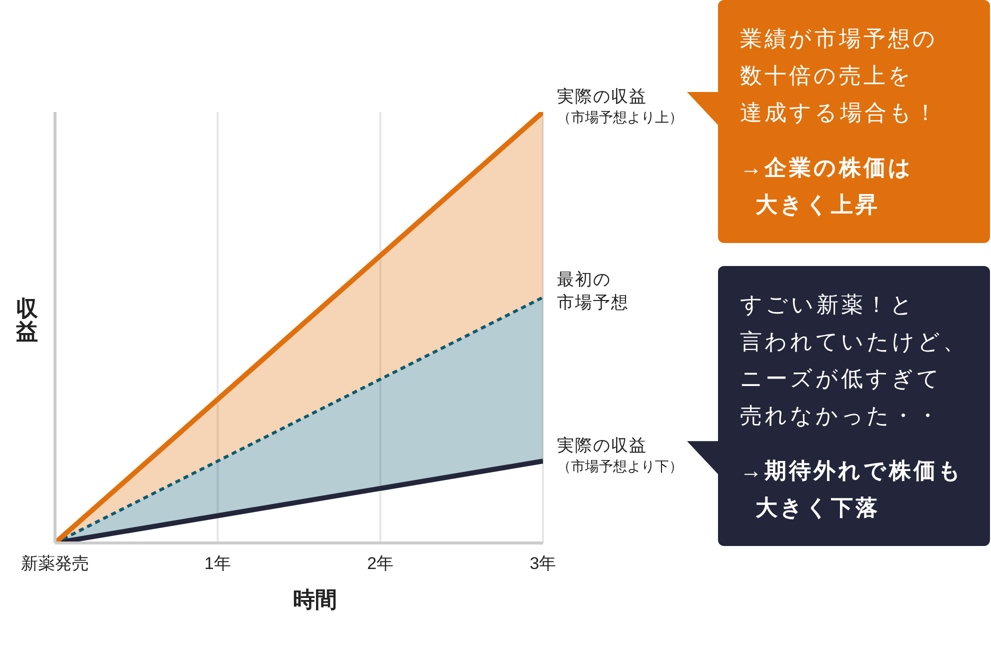 Image resolution: width=991 pixels, height=651 pixels. What do you see at coordinates (543, 564) in the screenshot?
I see `x-tick-label: 3年` at bounding box center [543, 564].